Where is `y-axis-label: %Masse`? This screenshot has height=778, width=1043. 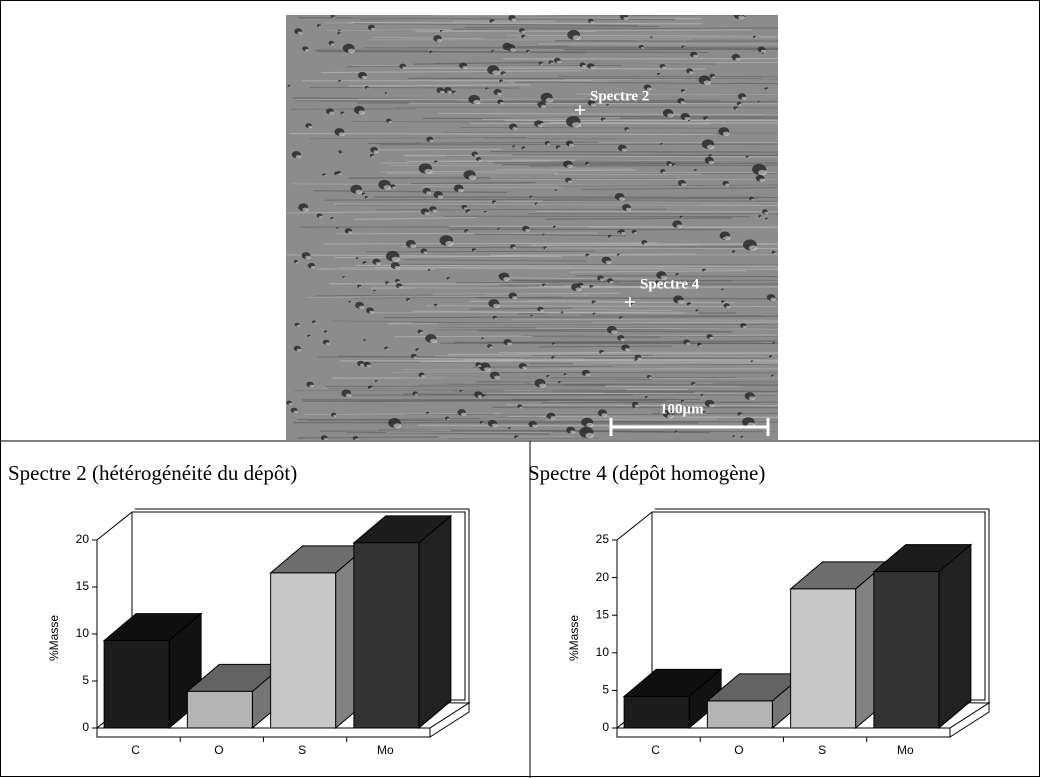
y-axis-label: %Masse is located at coordinates (54, 638).